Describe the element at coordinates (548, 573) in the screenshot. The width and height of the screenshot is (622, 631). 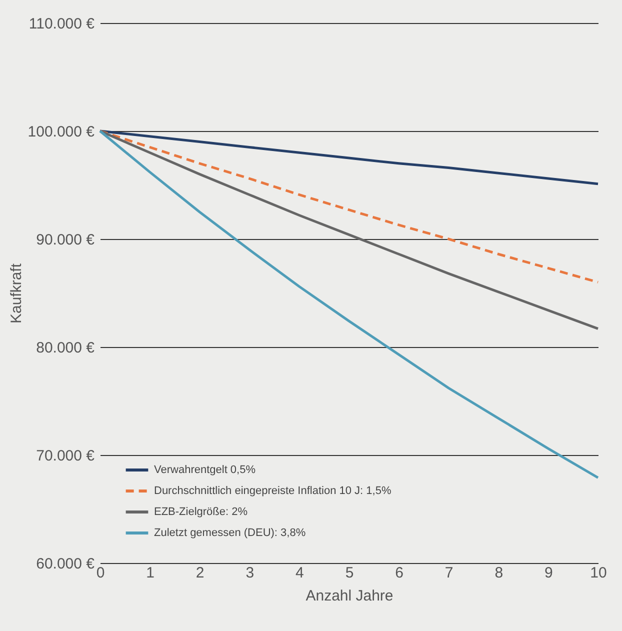
I see `x-tick-label: 9` at that location.